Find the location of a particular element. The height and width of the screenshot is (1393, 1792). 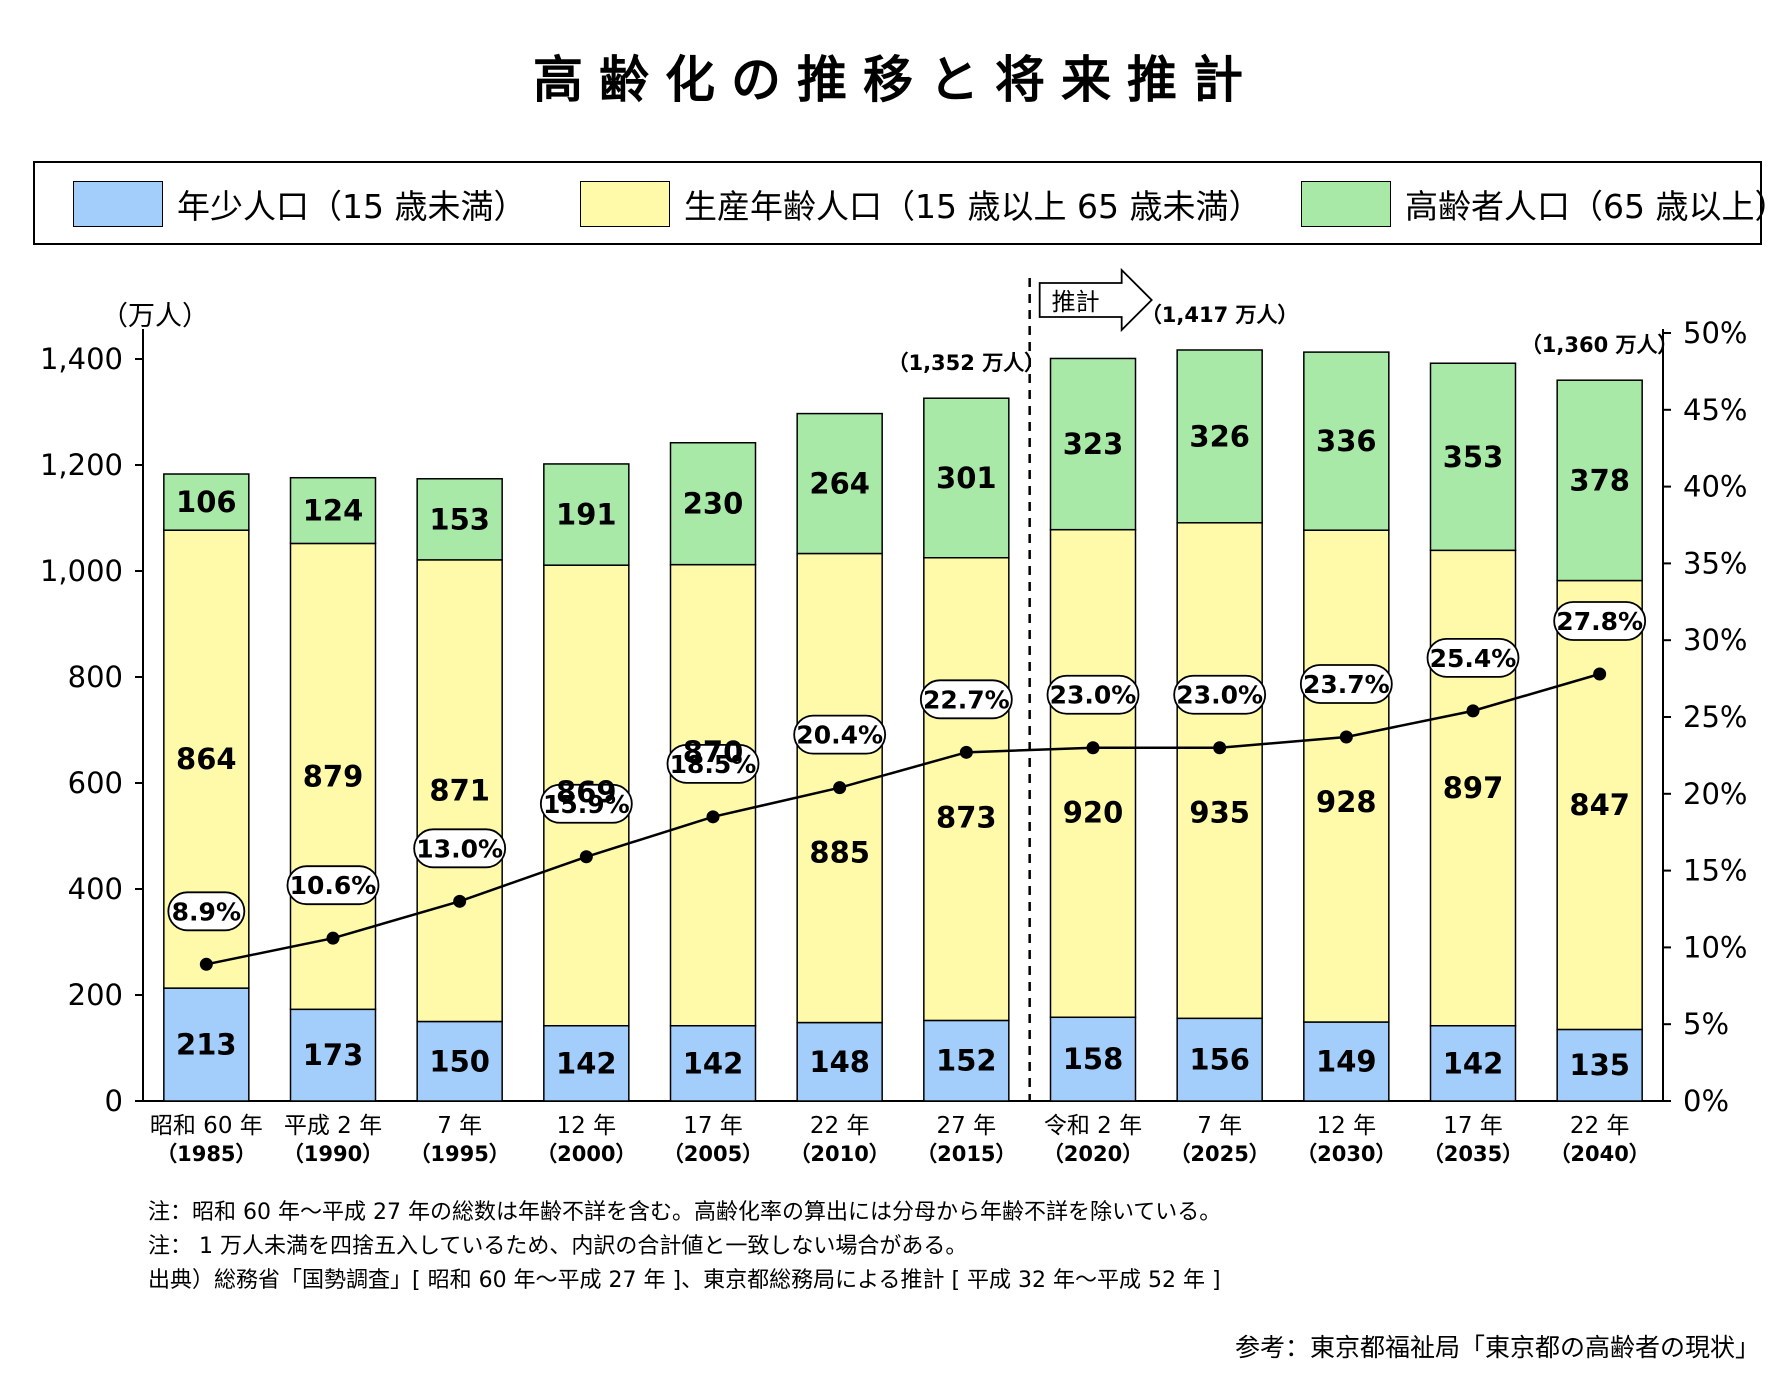

aging-rate-label: 27.8% is located at coordinates (1599, 621).